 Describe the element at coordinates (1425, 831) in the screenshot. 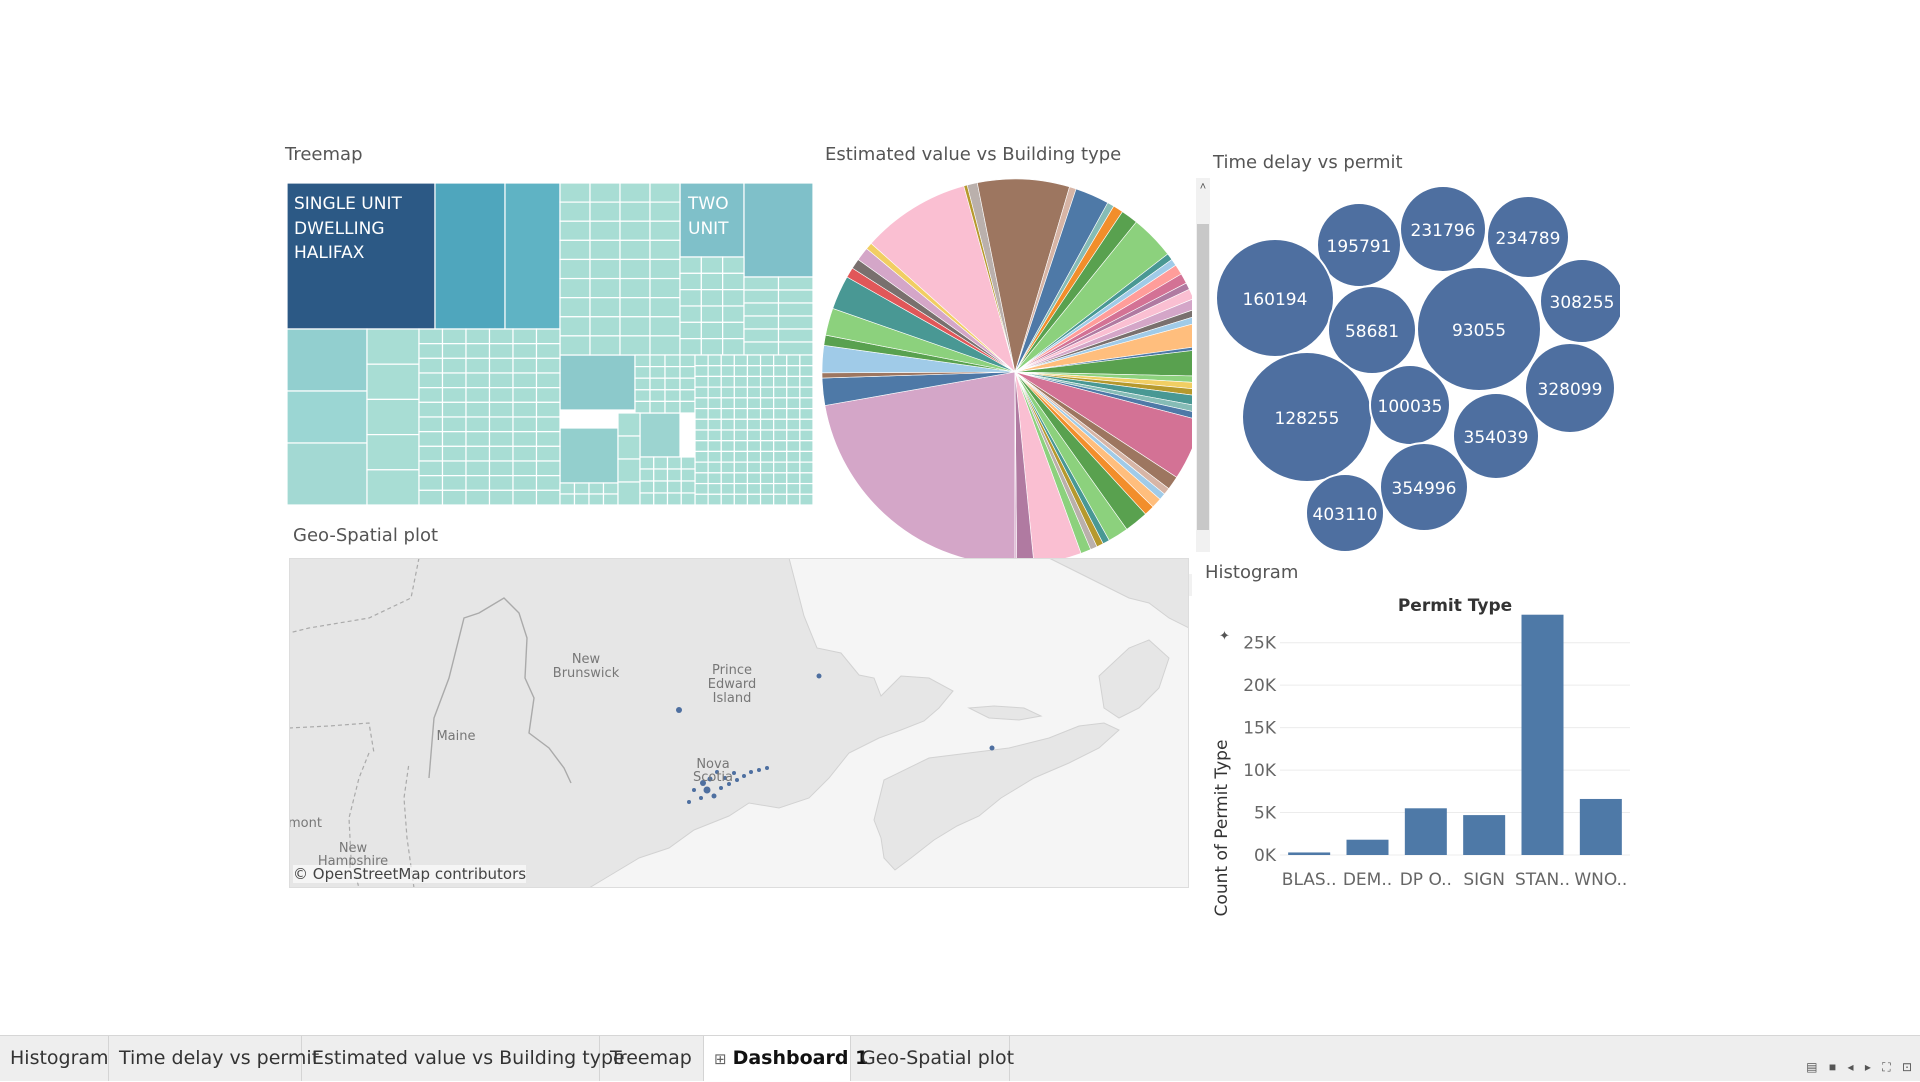

I see `histogram-bar` at that location.